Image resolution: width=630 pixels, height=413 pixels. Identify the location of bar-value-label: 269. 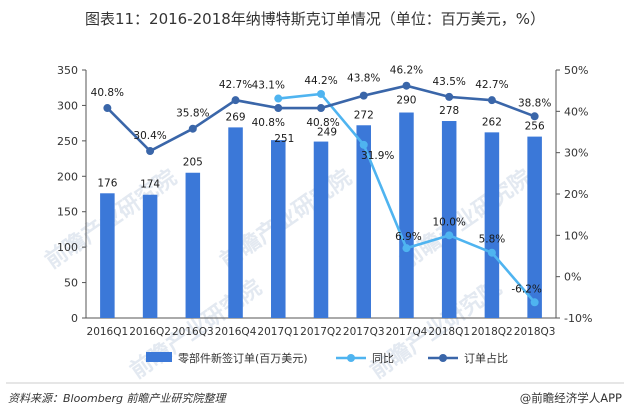
(236, 117).